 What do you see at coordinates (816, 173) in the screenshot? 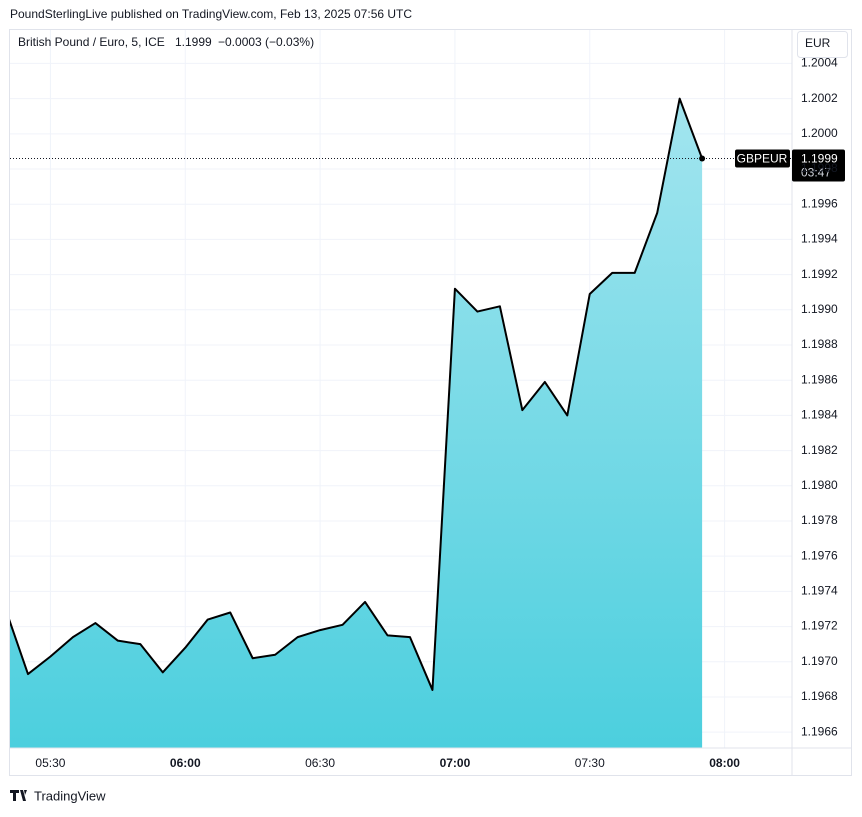
I see `countdown: 03:47` at bounding box center [816, 173].